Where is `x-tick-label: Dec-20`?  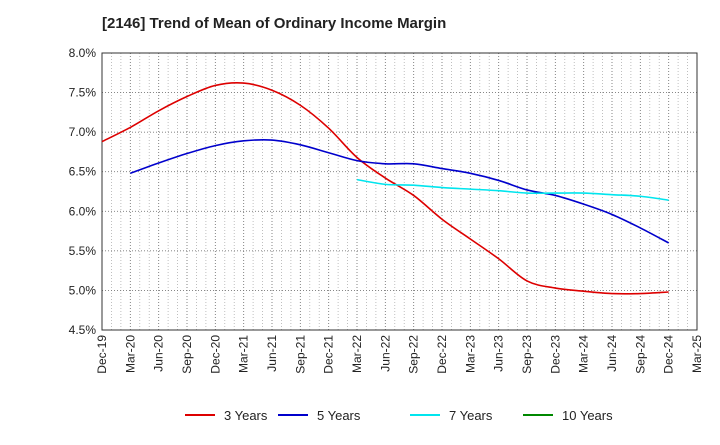
x-tick-label: Dec-20 is located at coordinates (215, 354).